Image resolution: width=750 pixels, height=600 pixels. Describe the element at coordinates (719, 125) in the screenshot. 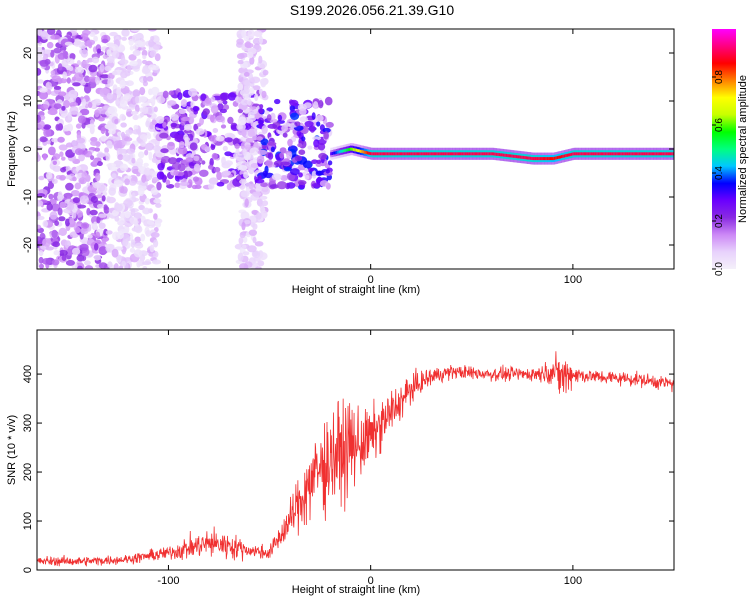

I see `colorbar-tick-label: 0.6` at that location.